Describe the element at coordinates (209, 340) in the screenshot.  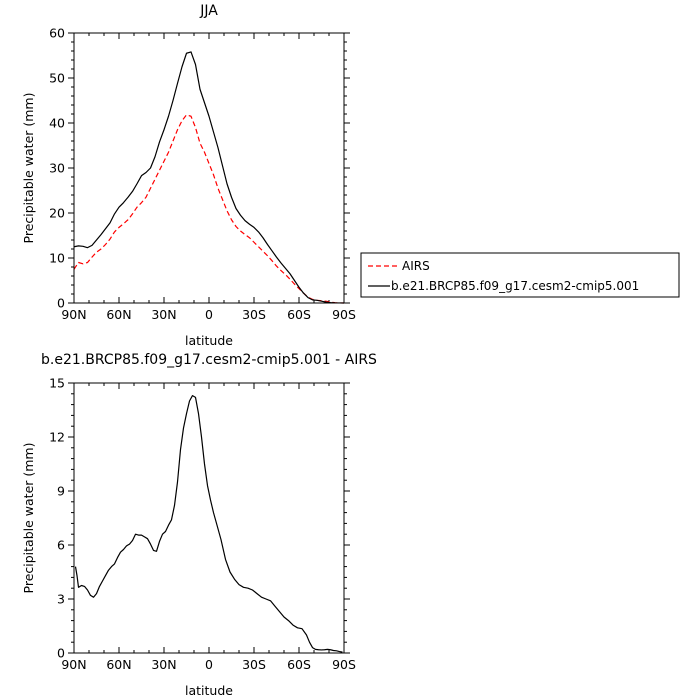
I see `top-x-axis-label: latitude` at that location.